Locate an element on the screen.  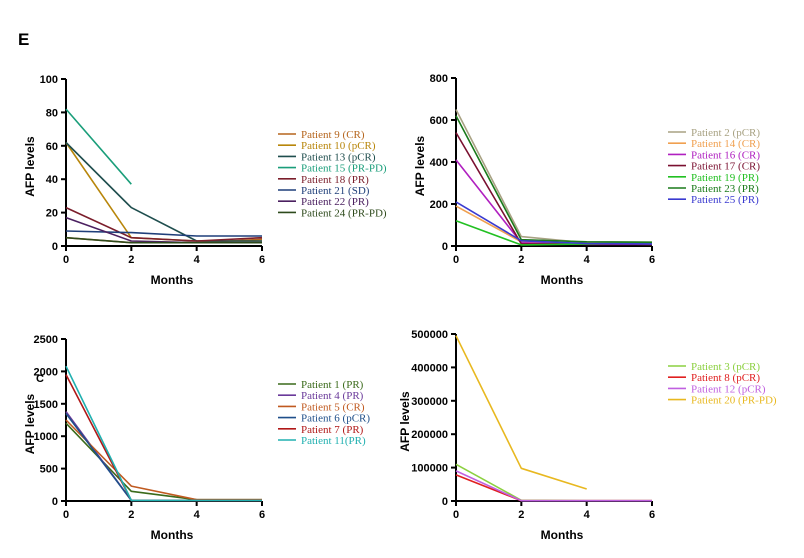
y-tick-label: 1000 is located at coordinates (46, 437).